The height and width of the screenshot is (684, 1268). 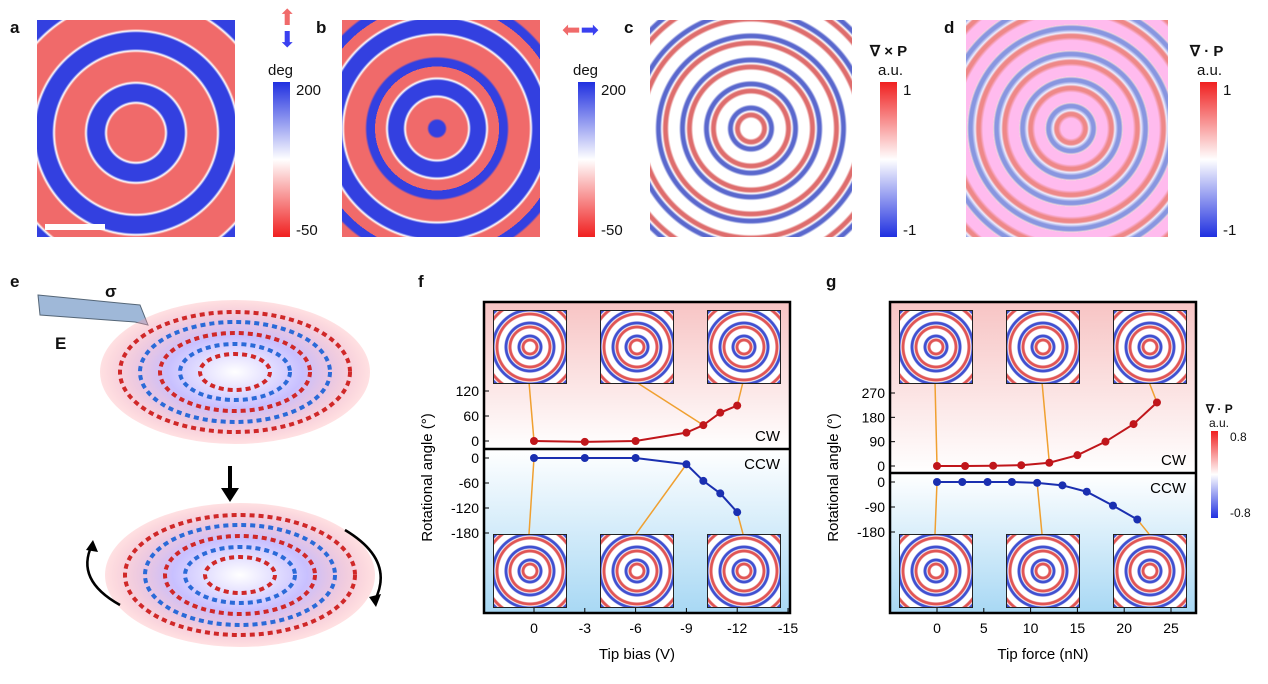 What do you see at coordinates (1208, 159) in the screenshot?
I see `colorbar-d` at bounding box center [1208, 159].